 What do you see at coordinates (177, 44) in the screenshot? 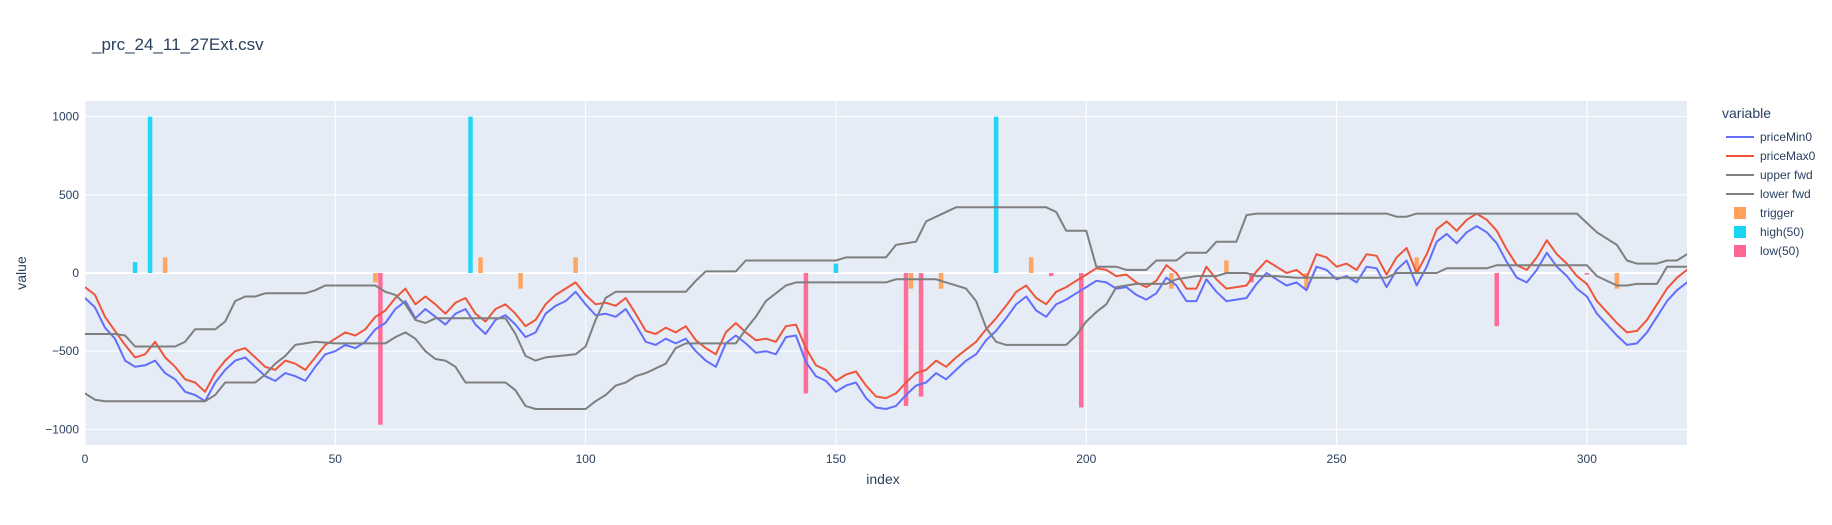
I see `chart-title: _prc_24_11_27Ext.csv` at bounding box center [177, 44].